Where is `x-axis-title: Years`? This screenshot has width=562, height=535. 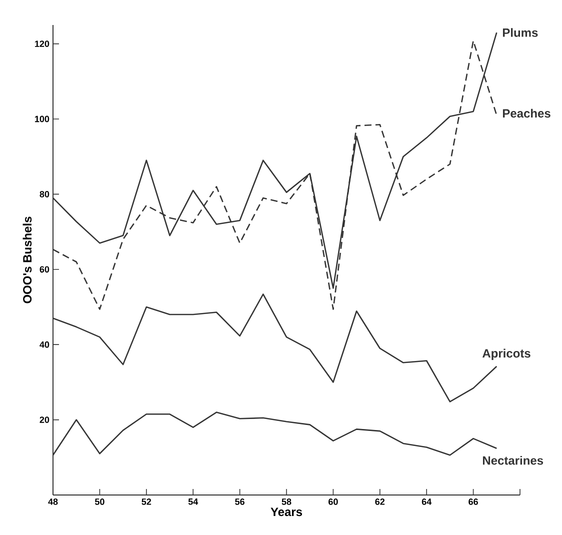 x-axis-title: Years is located at coordinates (286, 512).